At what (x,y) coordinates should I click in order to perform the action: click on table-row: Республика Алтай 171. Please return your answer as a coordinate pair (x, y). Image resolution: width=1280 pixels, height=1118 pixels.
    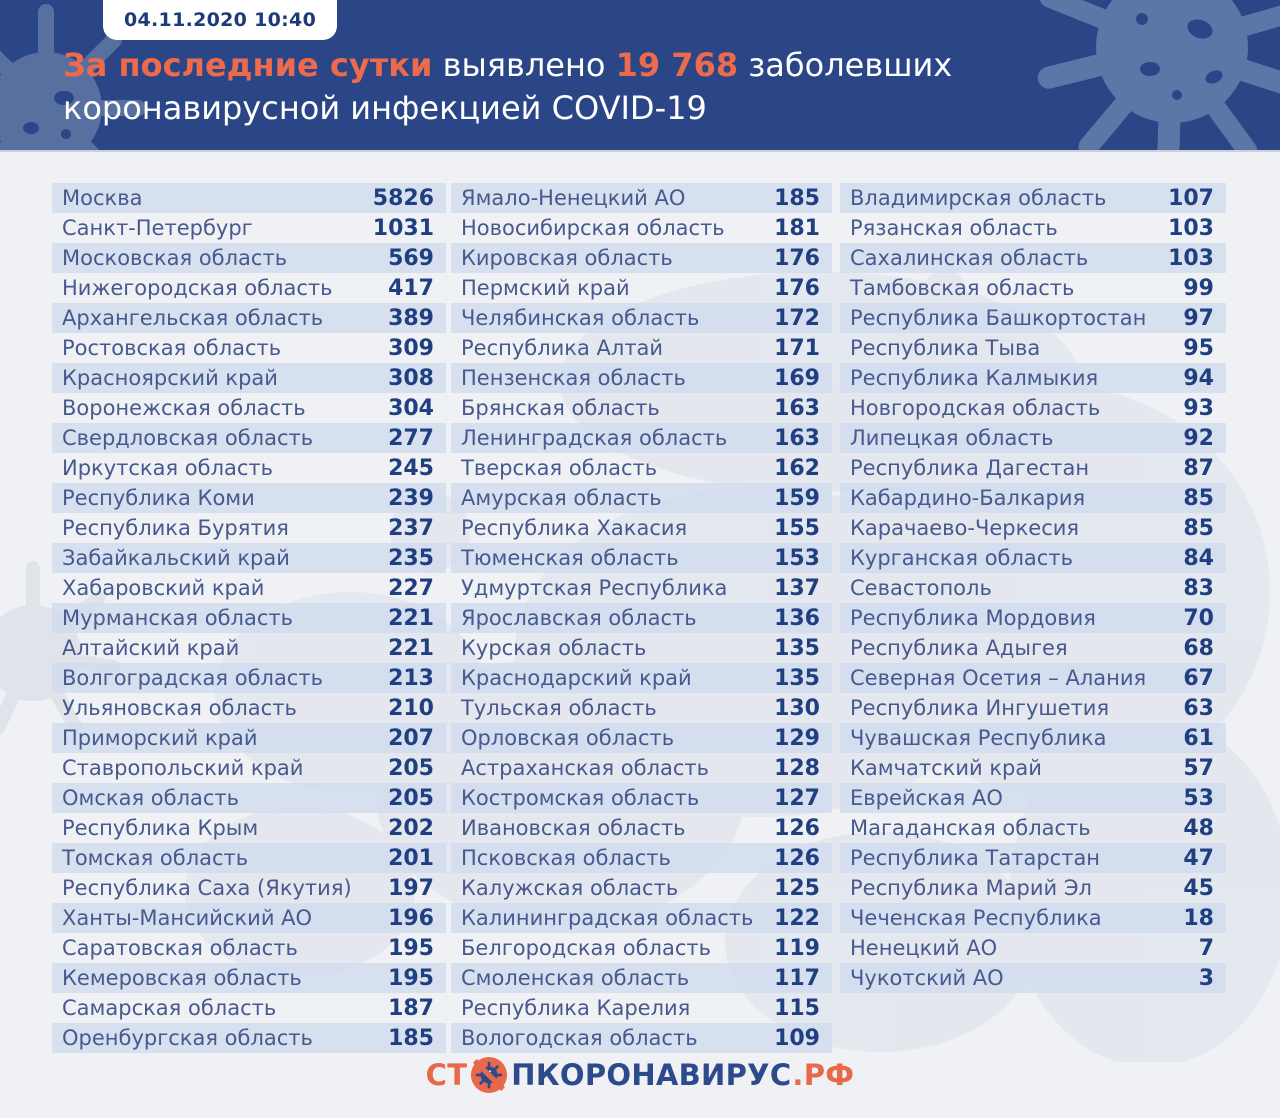
    Looking at the image, I should click on (641, 348).